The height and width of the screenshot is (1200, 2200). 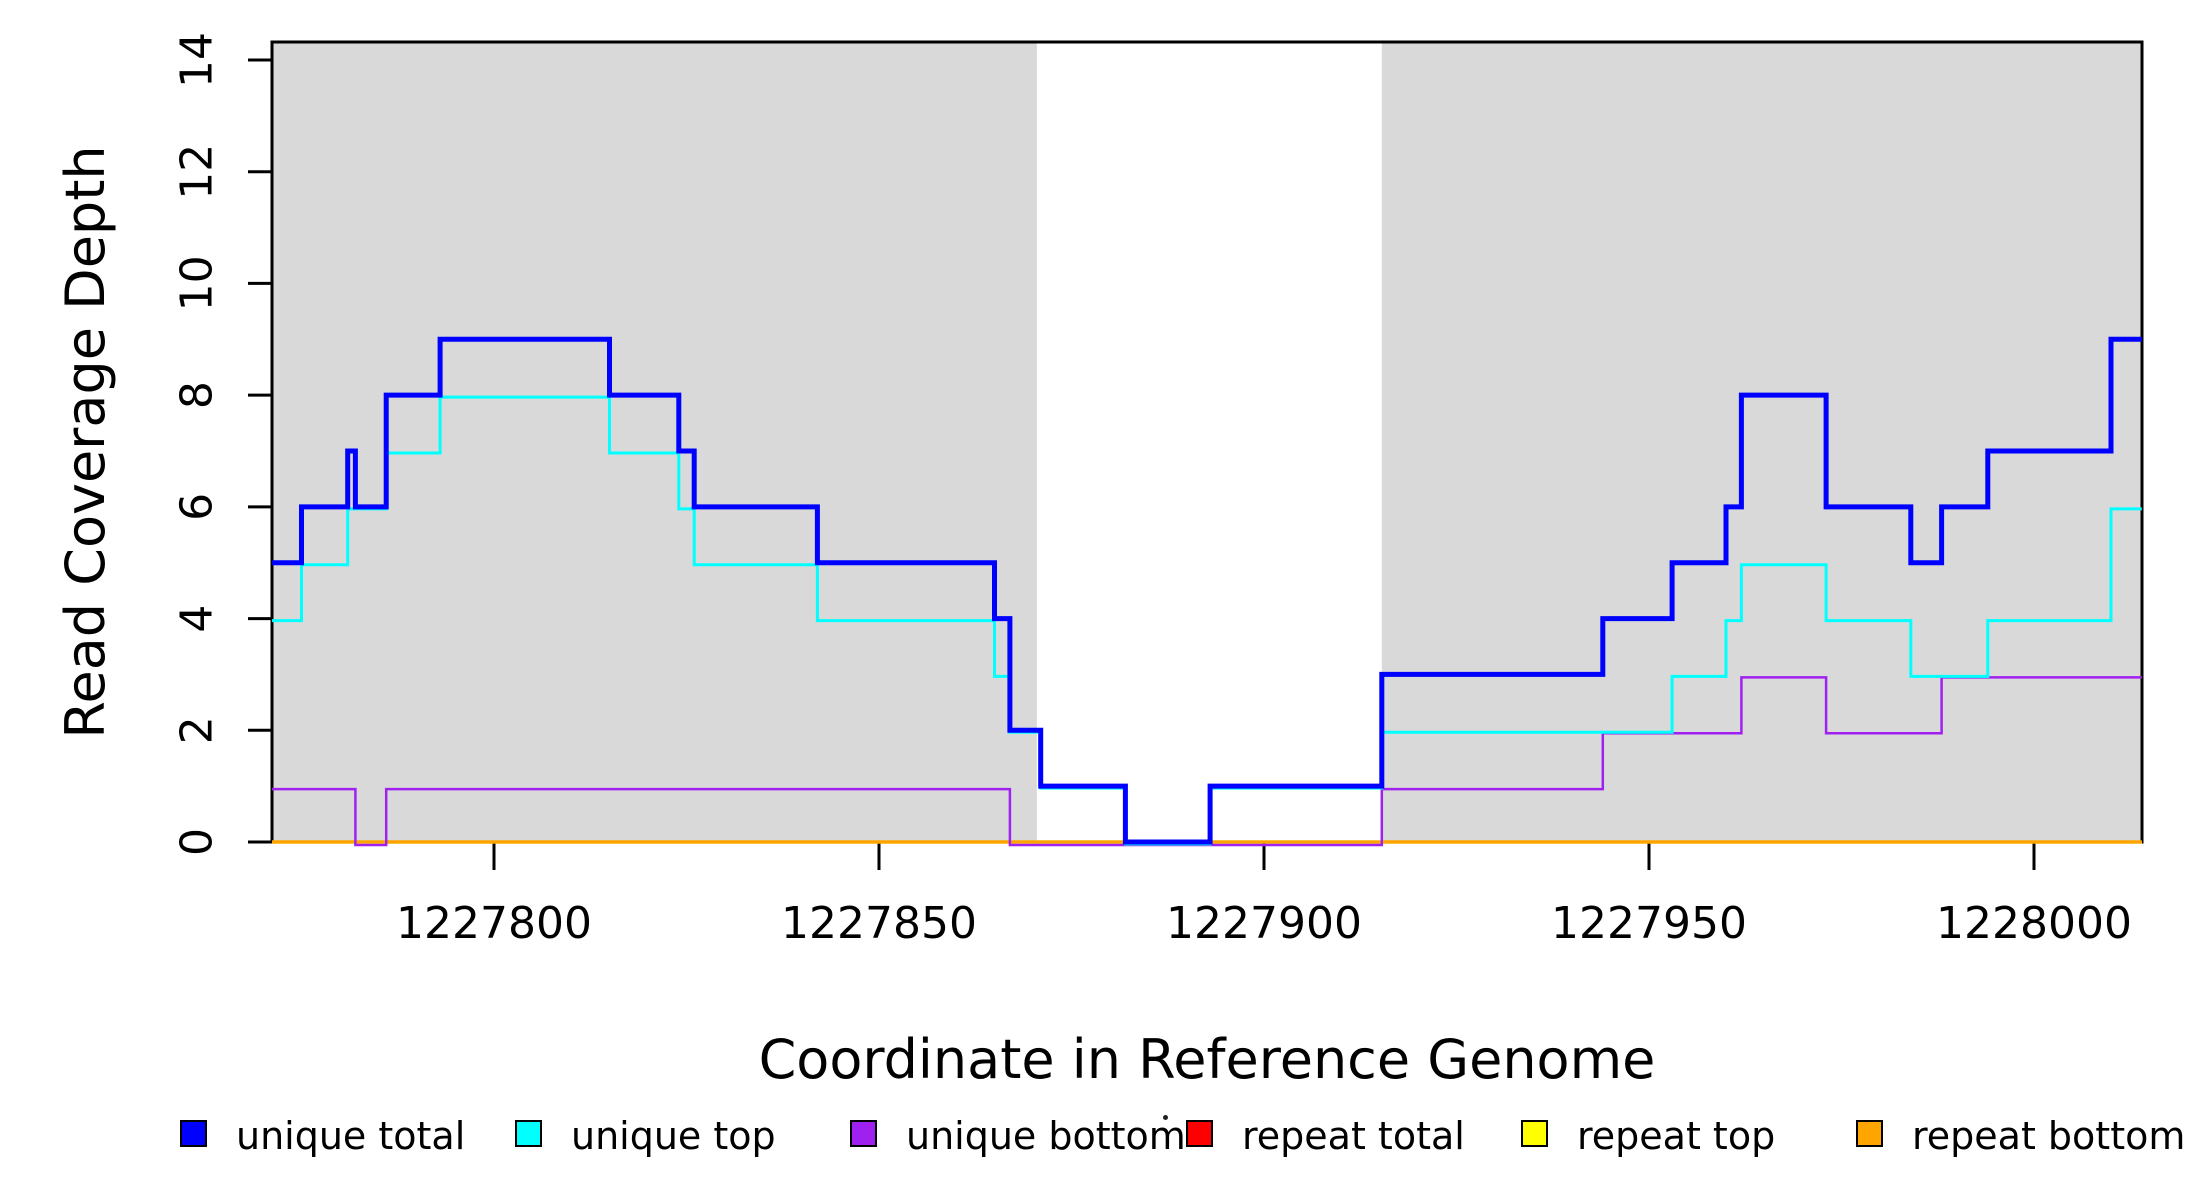 I want to click on legend-label: repeat top, so click(x=1676, y=1136).